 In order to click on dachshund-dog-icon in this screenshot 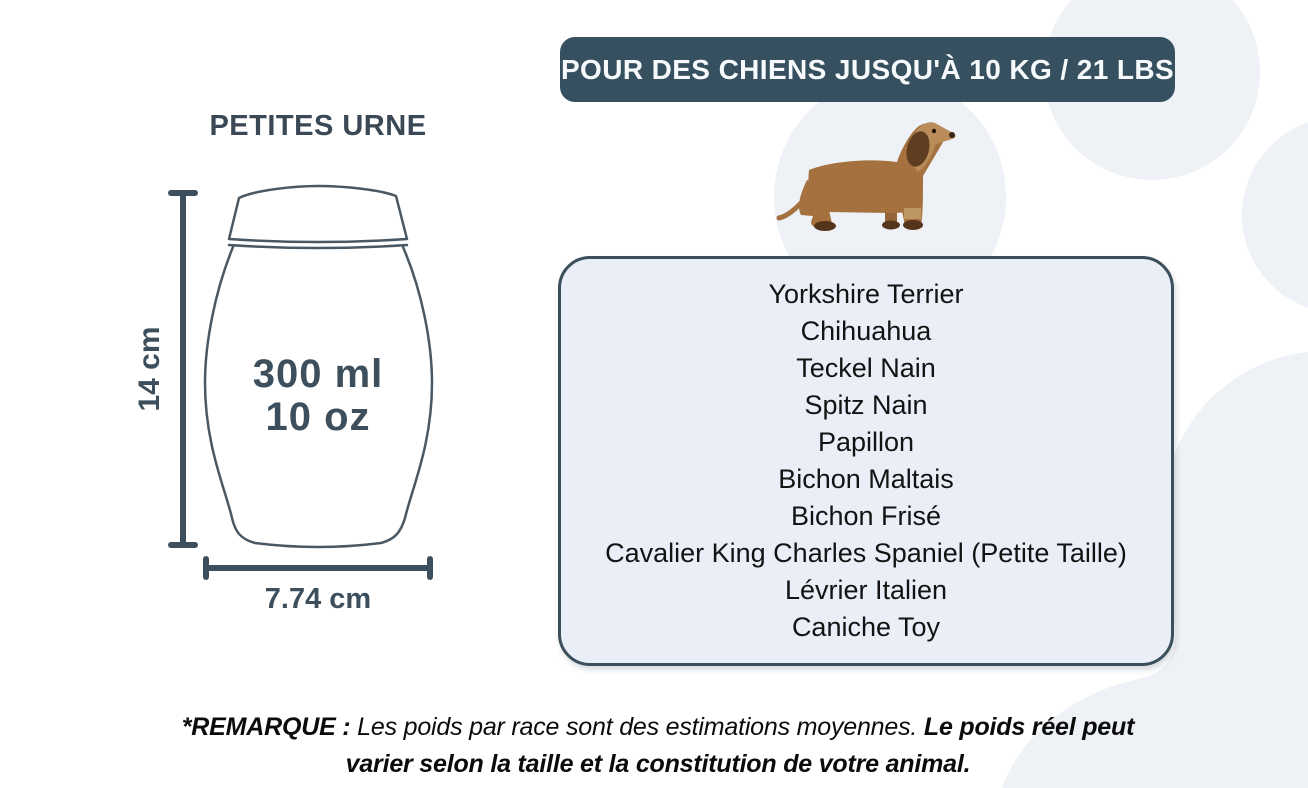, I will do `click(866, 176)`.